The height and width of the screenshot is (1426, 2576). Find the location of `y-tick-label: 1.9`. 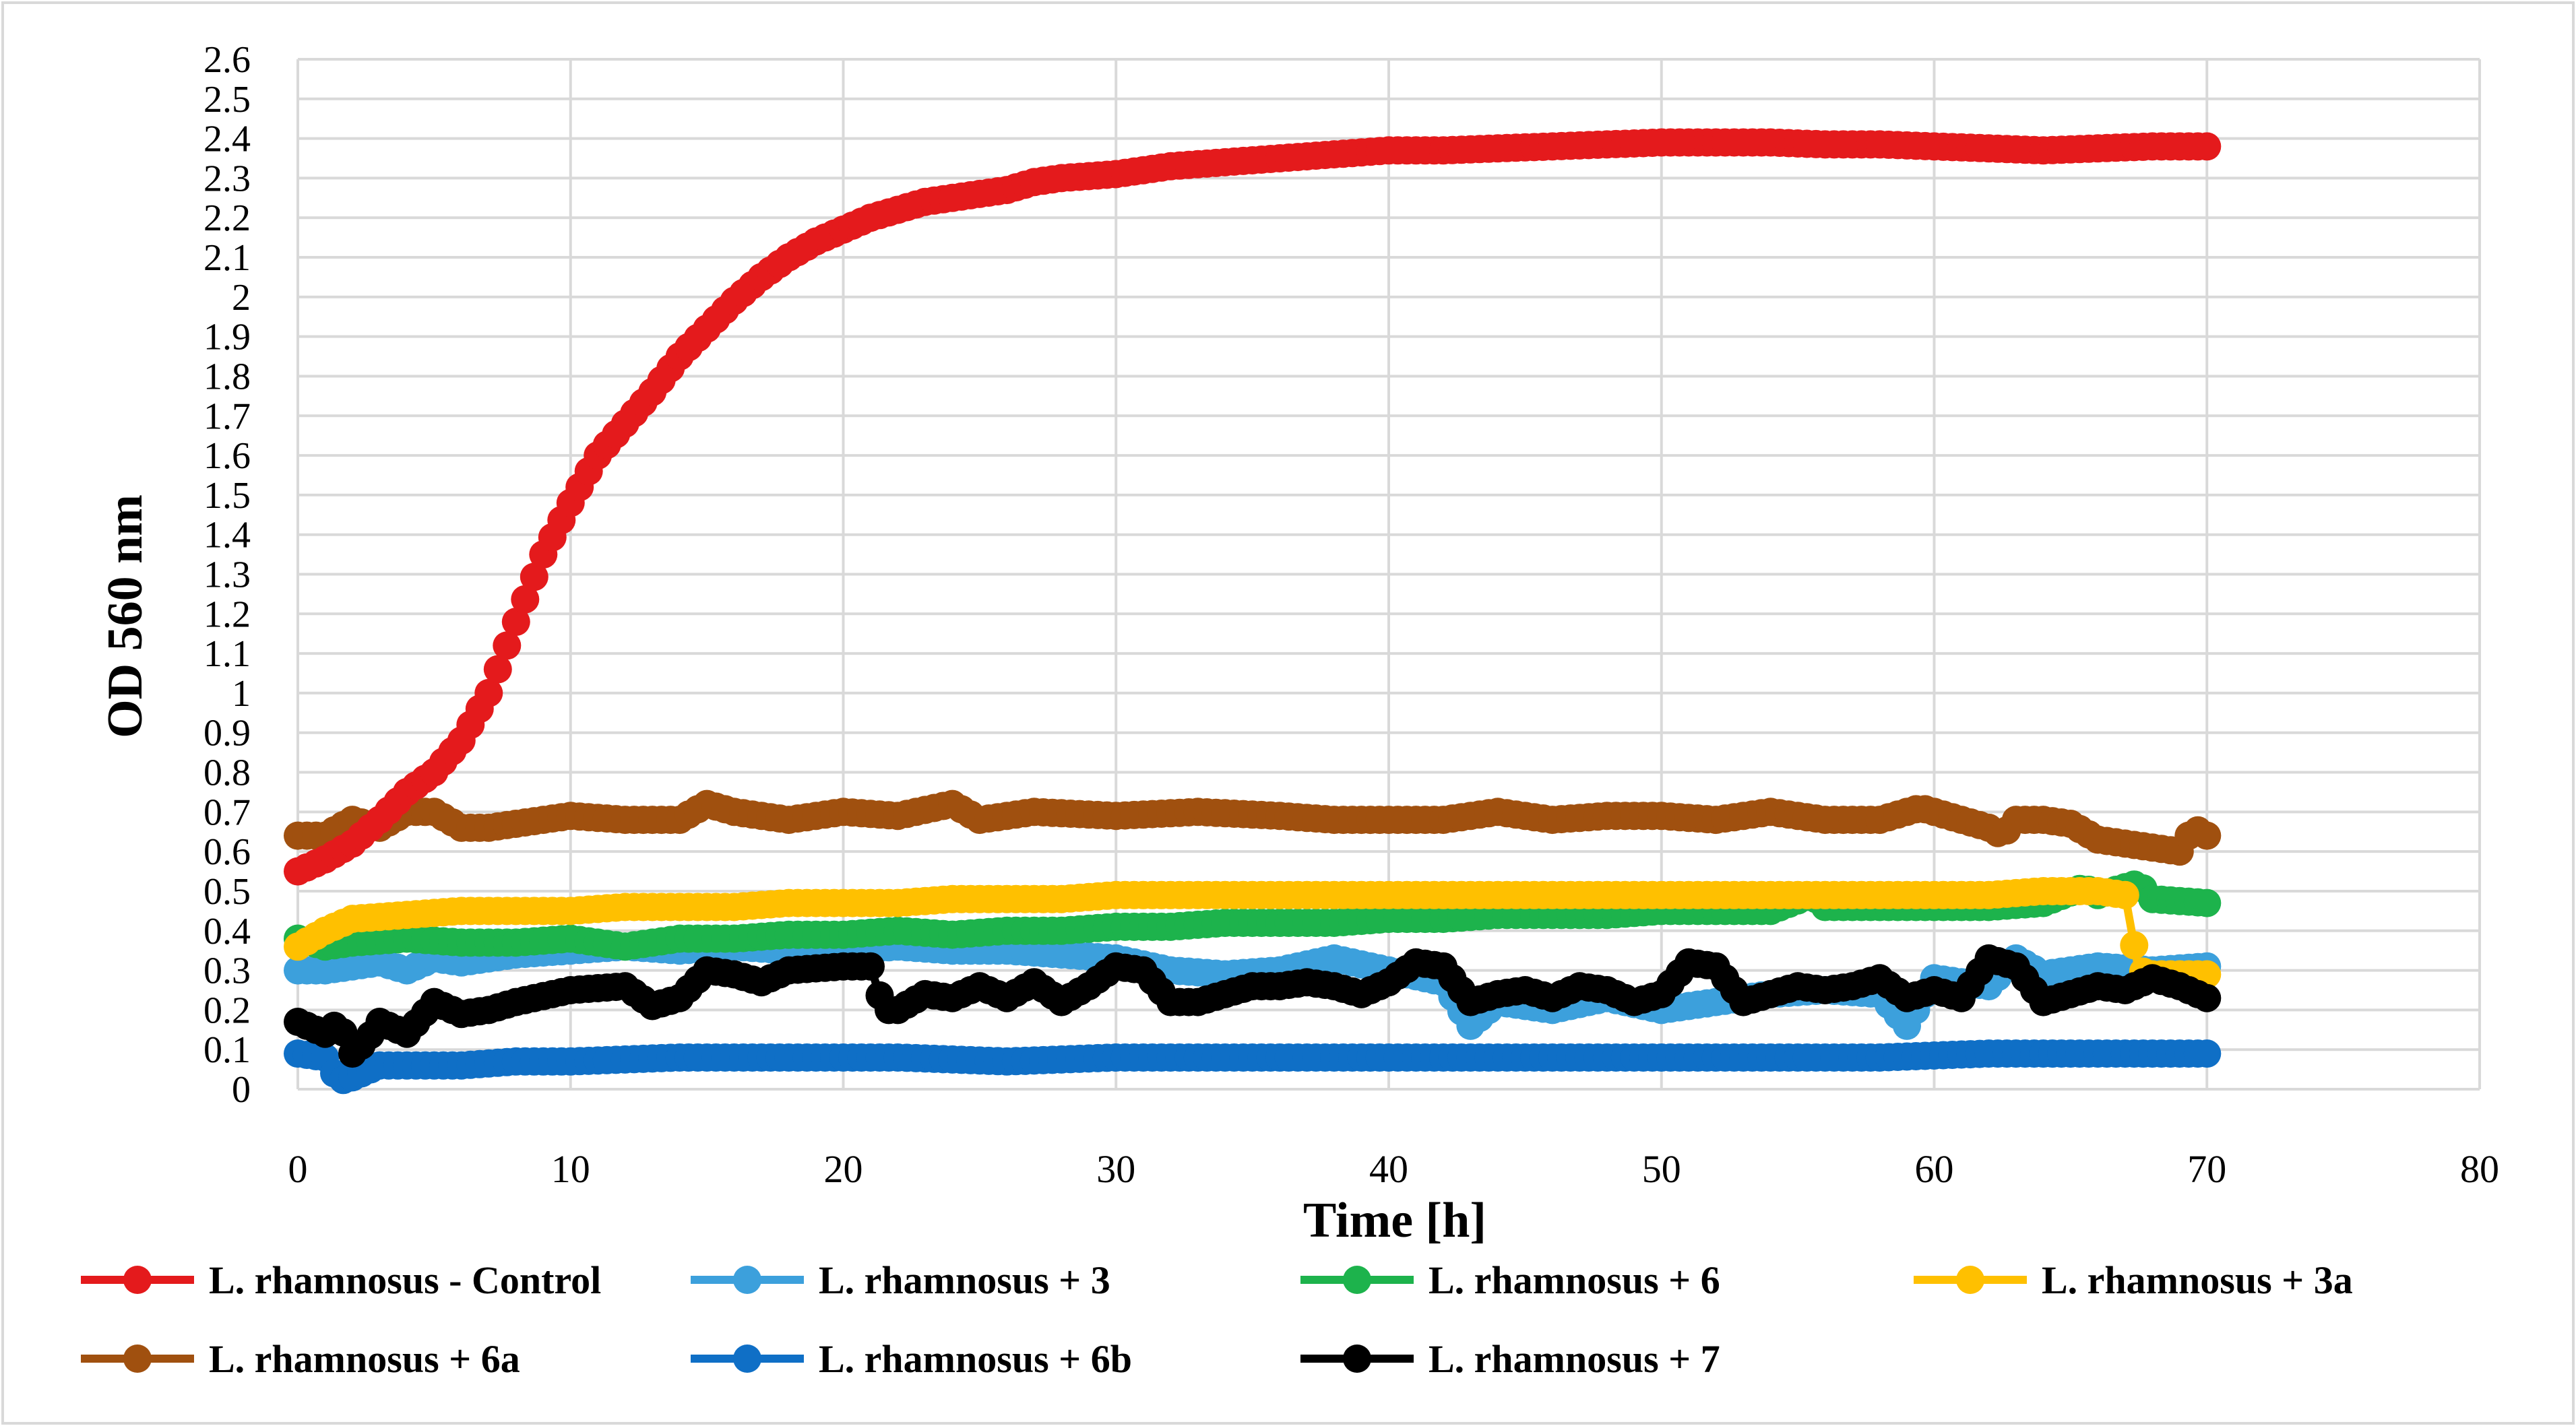

y-tick-label: 1.9 is located at coordinates (227, 337).